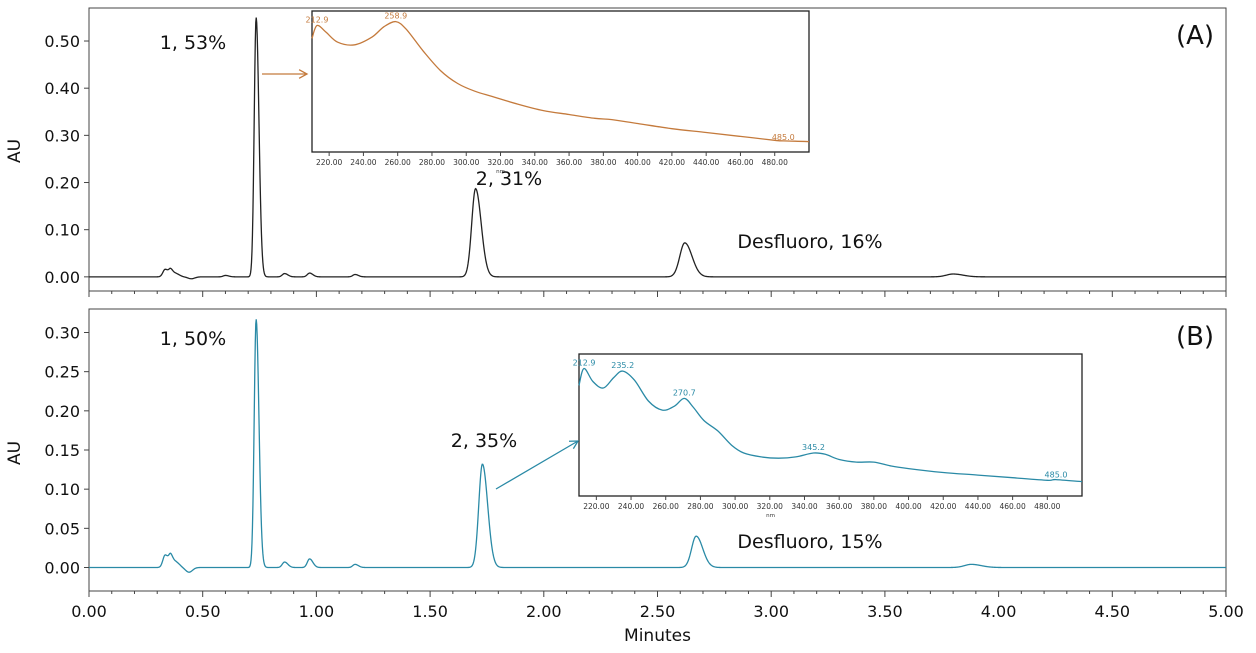 This screenshot has height=653, width=1256. I want to click on x-tick-label: 0.00, so click(89, 611).